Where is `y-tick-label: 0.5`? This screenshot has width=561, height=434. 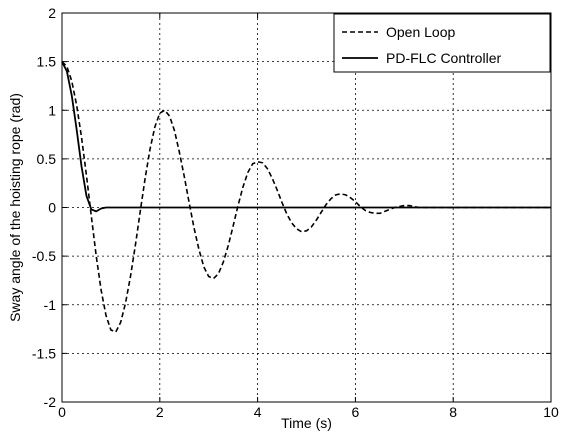 y-tick-label: 0.5 is located at coordinates (47, 159).